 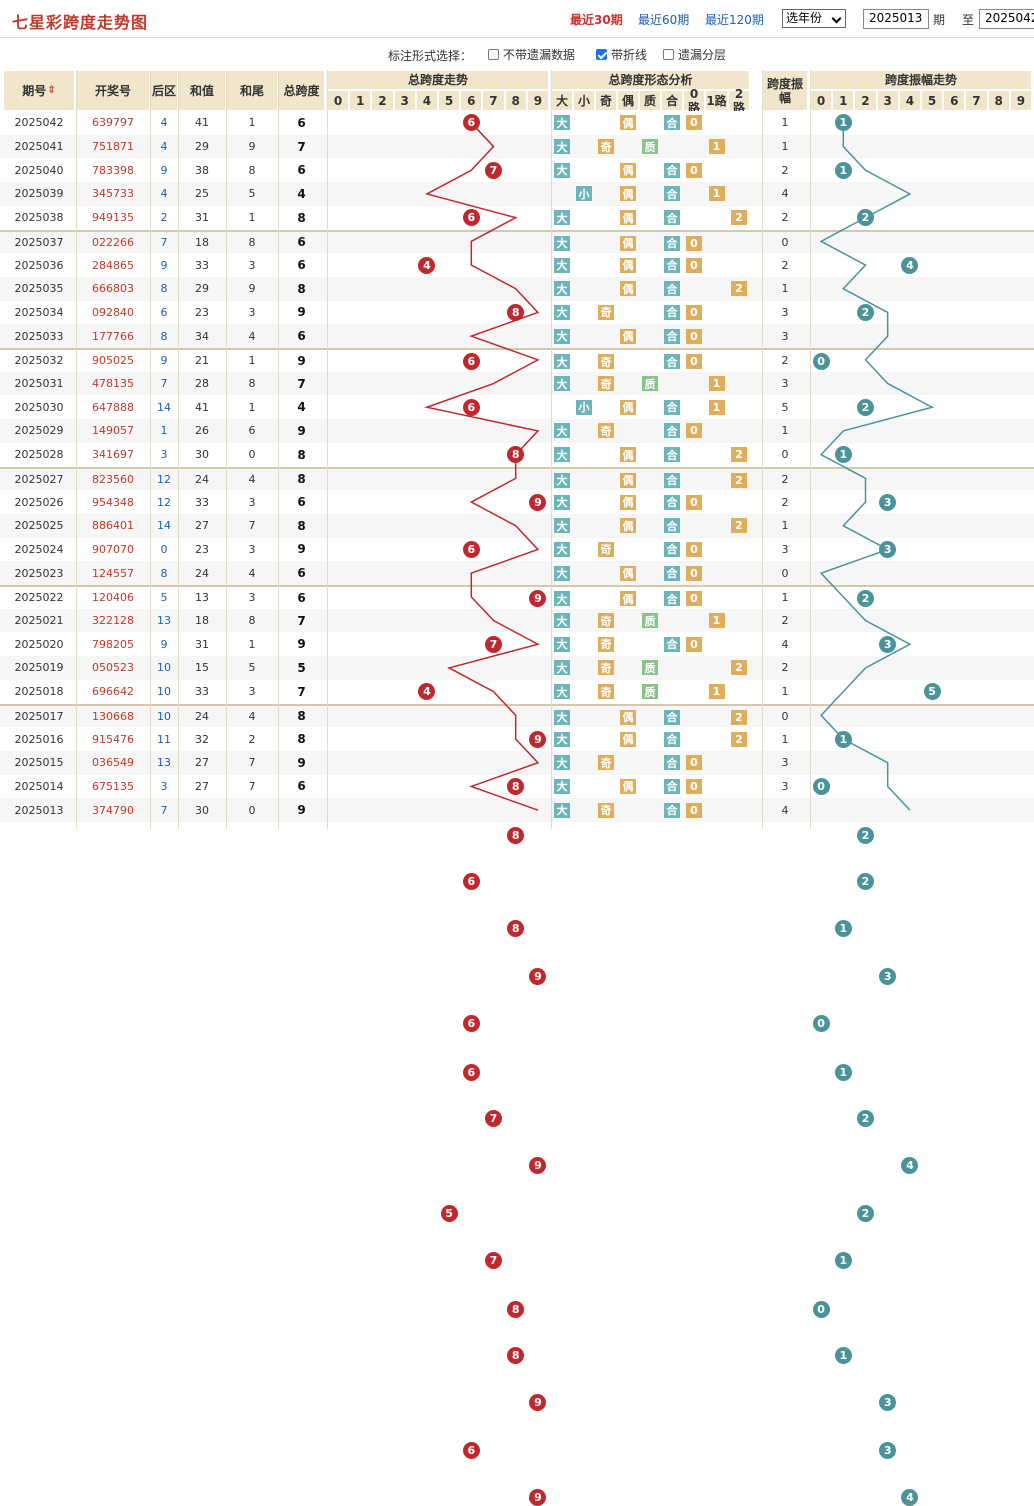 What do you see at coordinates (382, 100) in the screenshot?
I see `header-trend-digit: 2` at bounding box center [382, 100].